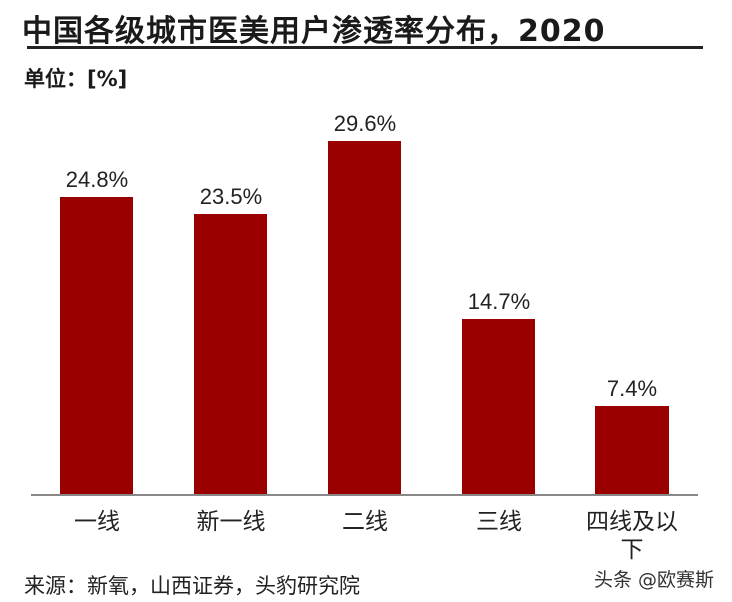 The height and width of the screenshot is (602, 732). What do you see at coordinates (365, 522) in the screenshot?
I see `category-label: 二线` at bounding box center [365, 522].